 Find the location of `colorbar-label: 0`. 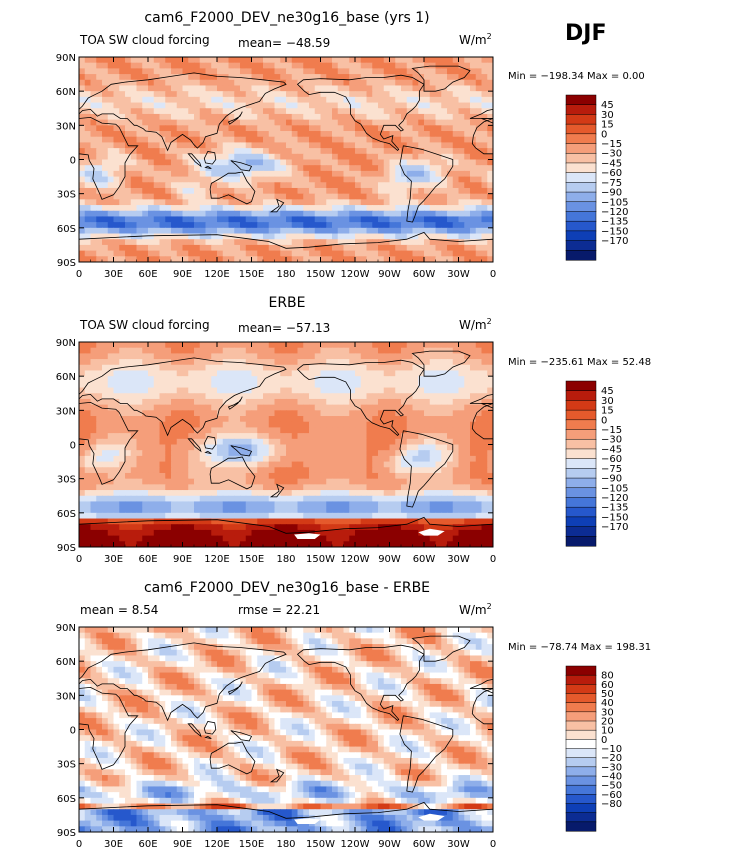

colorbar-label: 0 is located at coordinates (604, 134).